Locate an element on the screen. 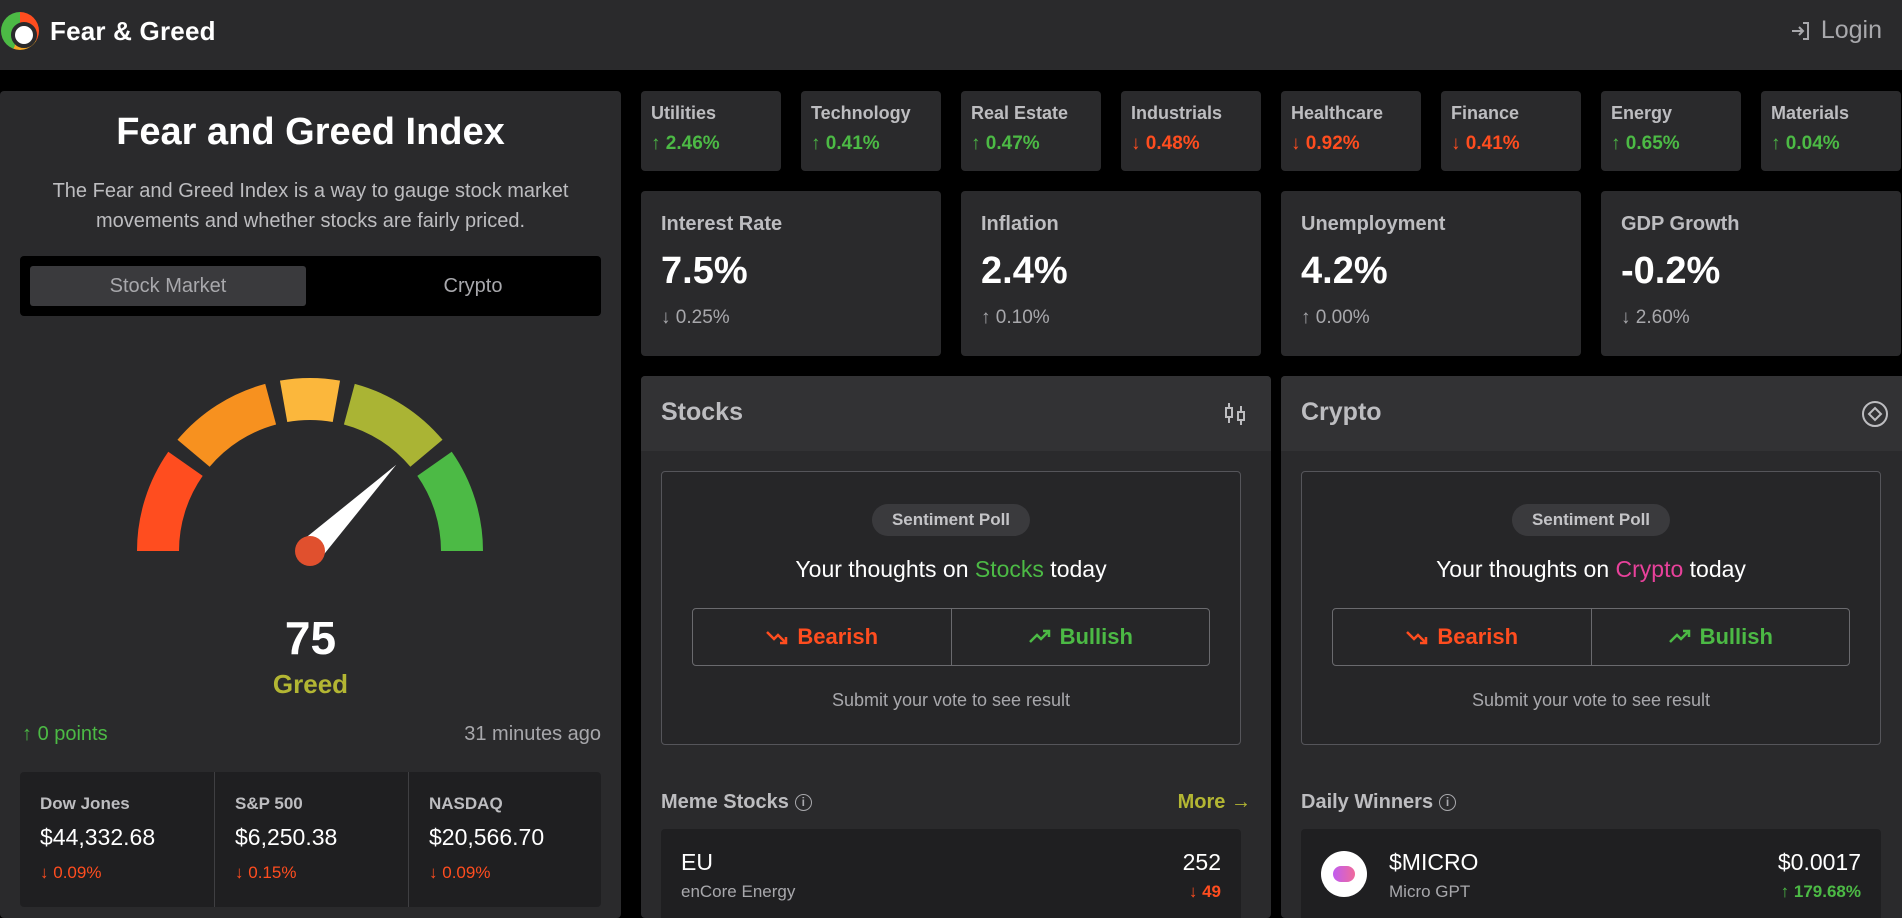 Image resolution: width=1902 pixels, height=918 pixels. sector-real-estate: Real Estate ↑ 0.47% is located at coordinates (1031, 131).